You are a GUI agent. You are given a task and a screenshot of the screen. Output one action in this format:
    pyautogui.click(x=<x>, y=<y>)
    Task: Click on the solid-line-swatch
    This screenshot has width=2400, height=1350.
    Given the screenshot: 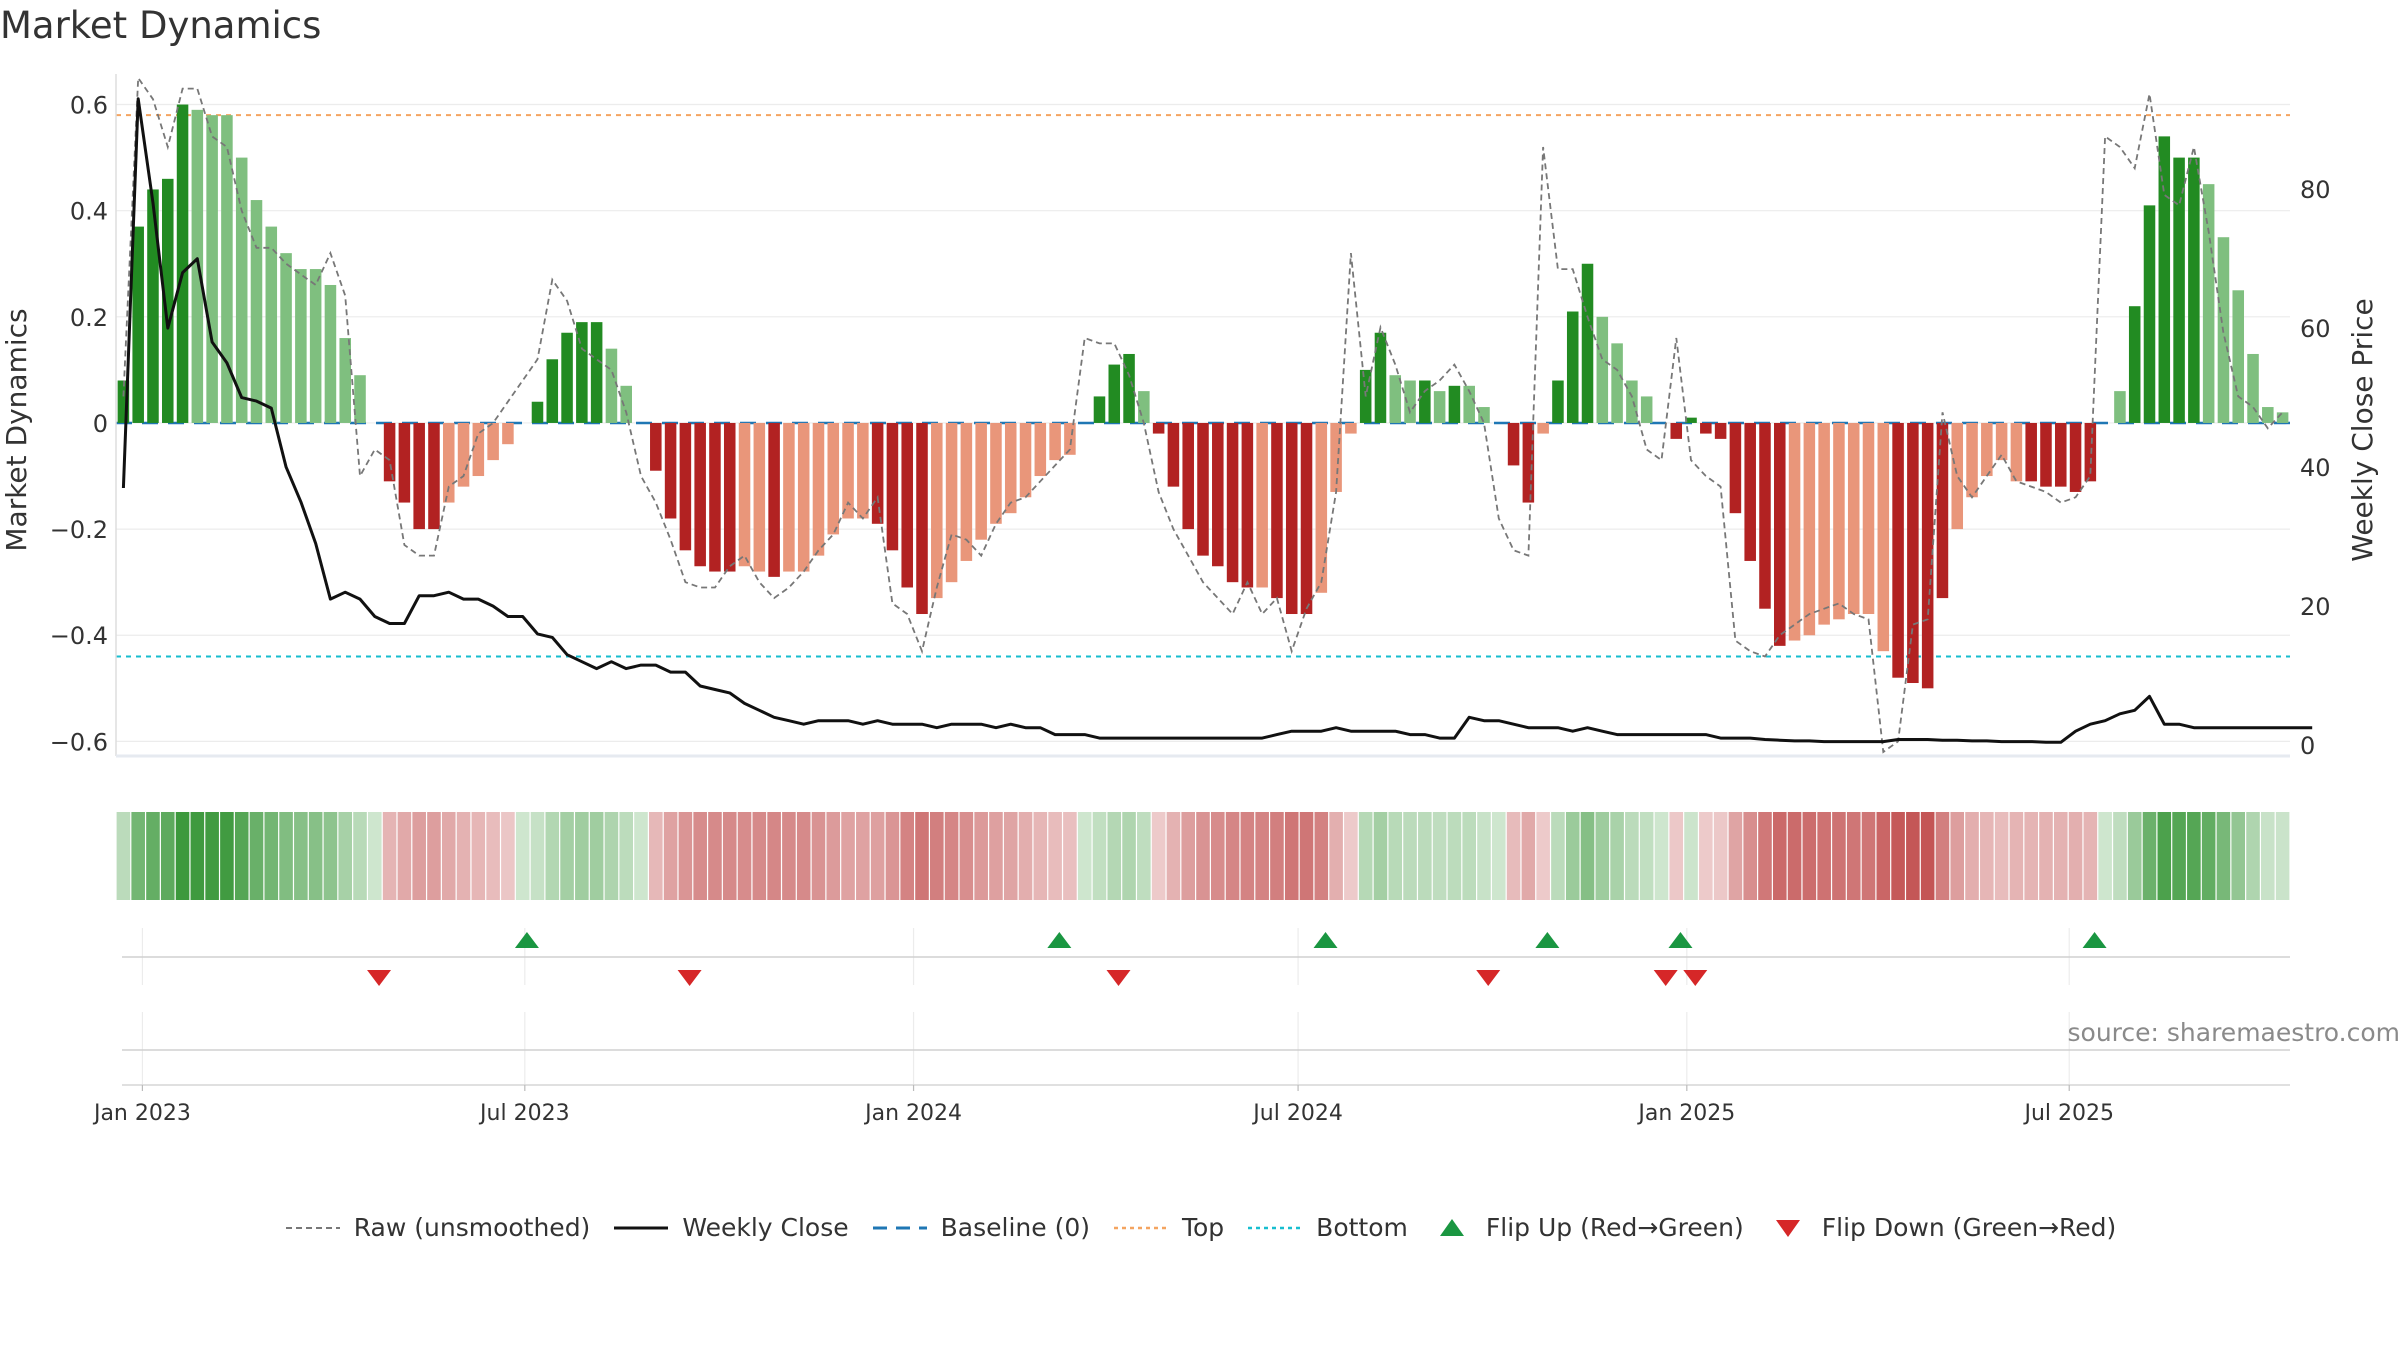 What is the action you would take?
    pyautogui.click(x=641, y=1227)
    